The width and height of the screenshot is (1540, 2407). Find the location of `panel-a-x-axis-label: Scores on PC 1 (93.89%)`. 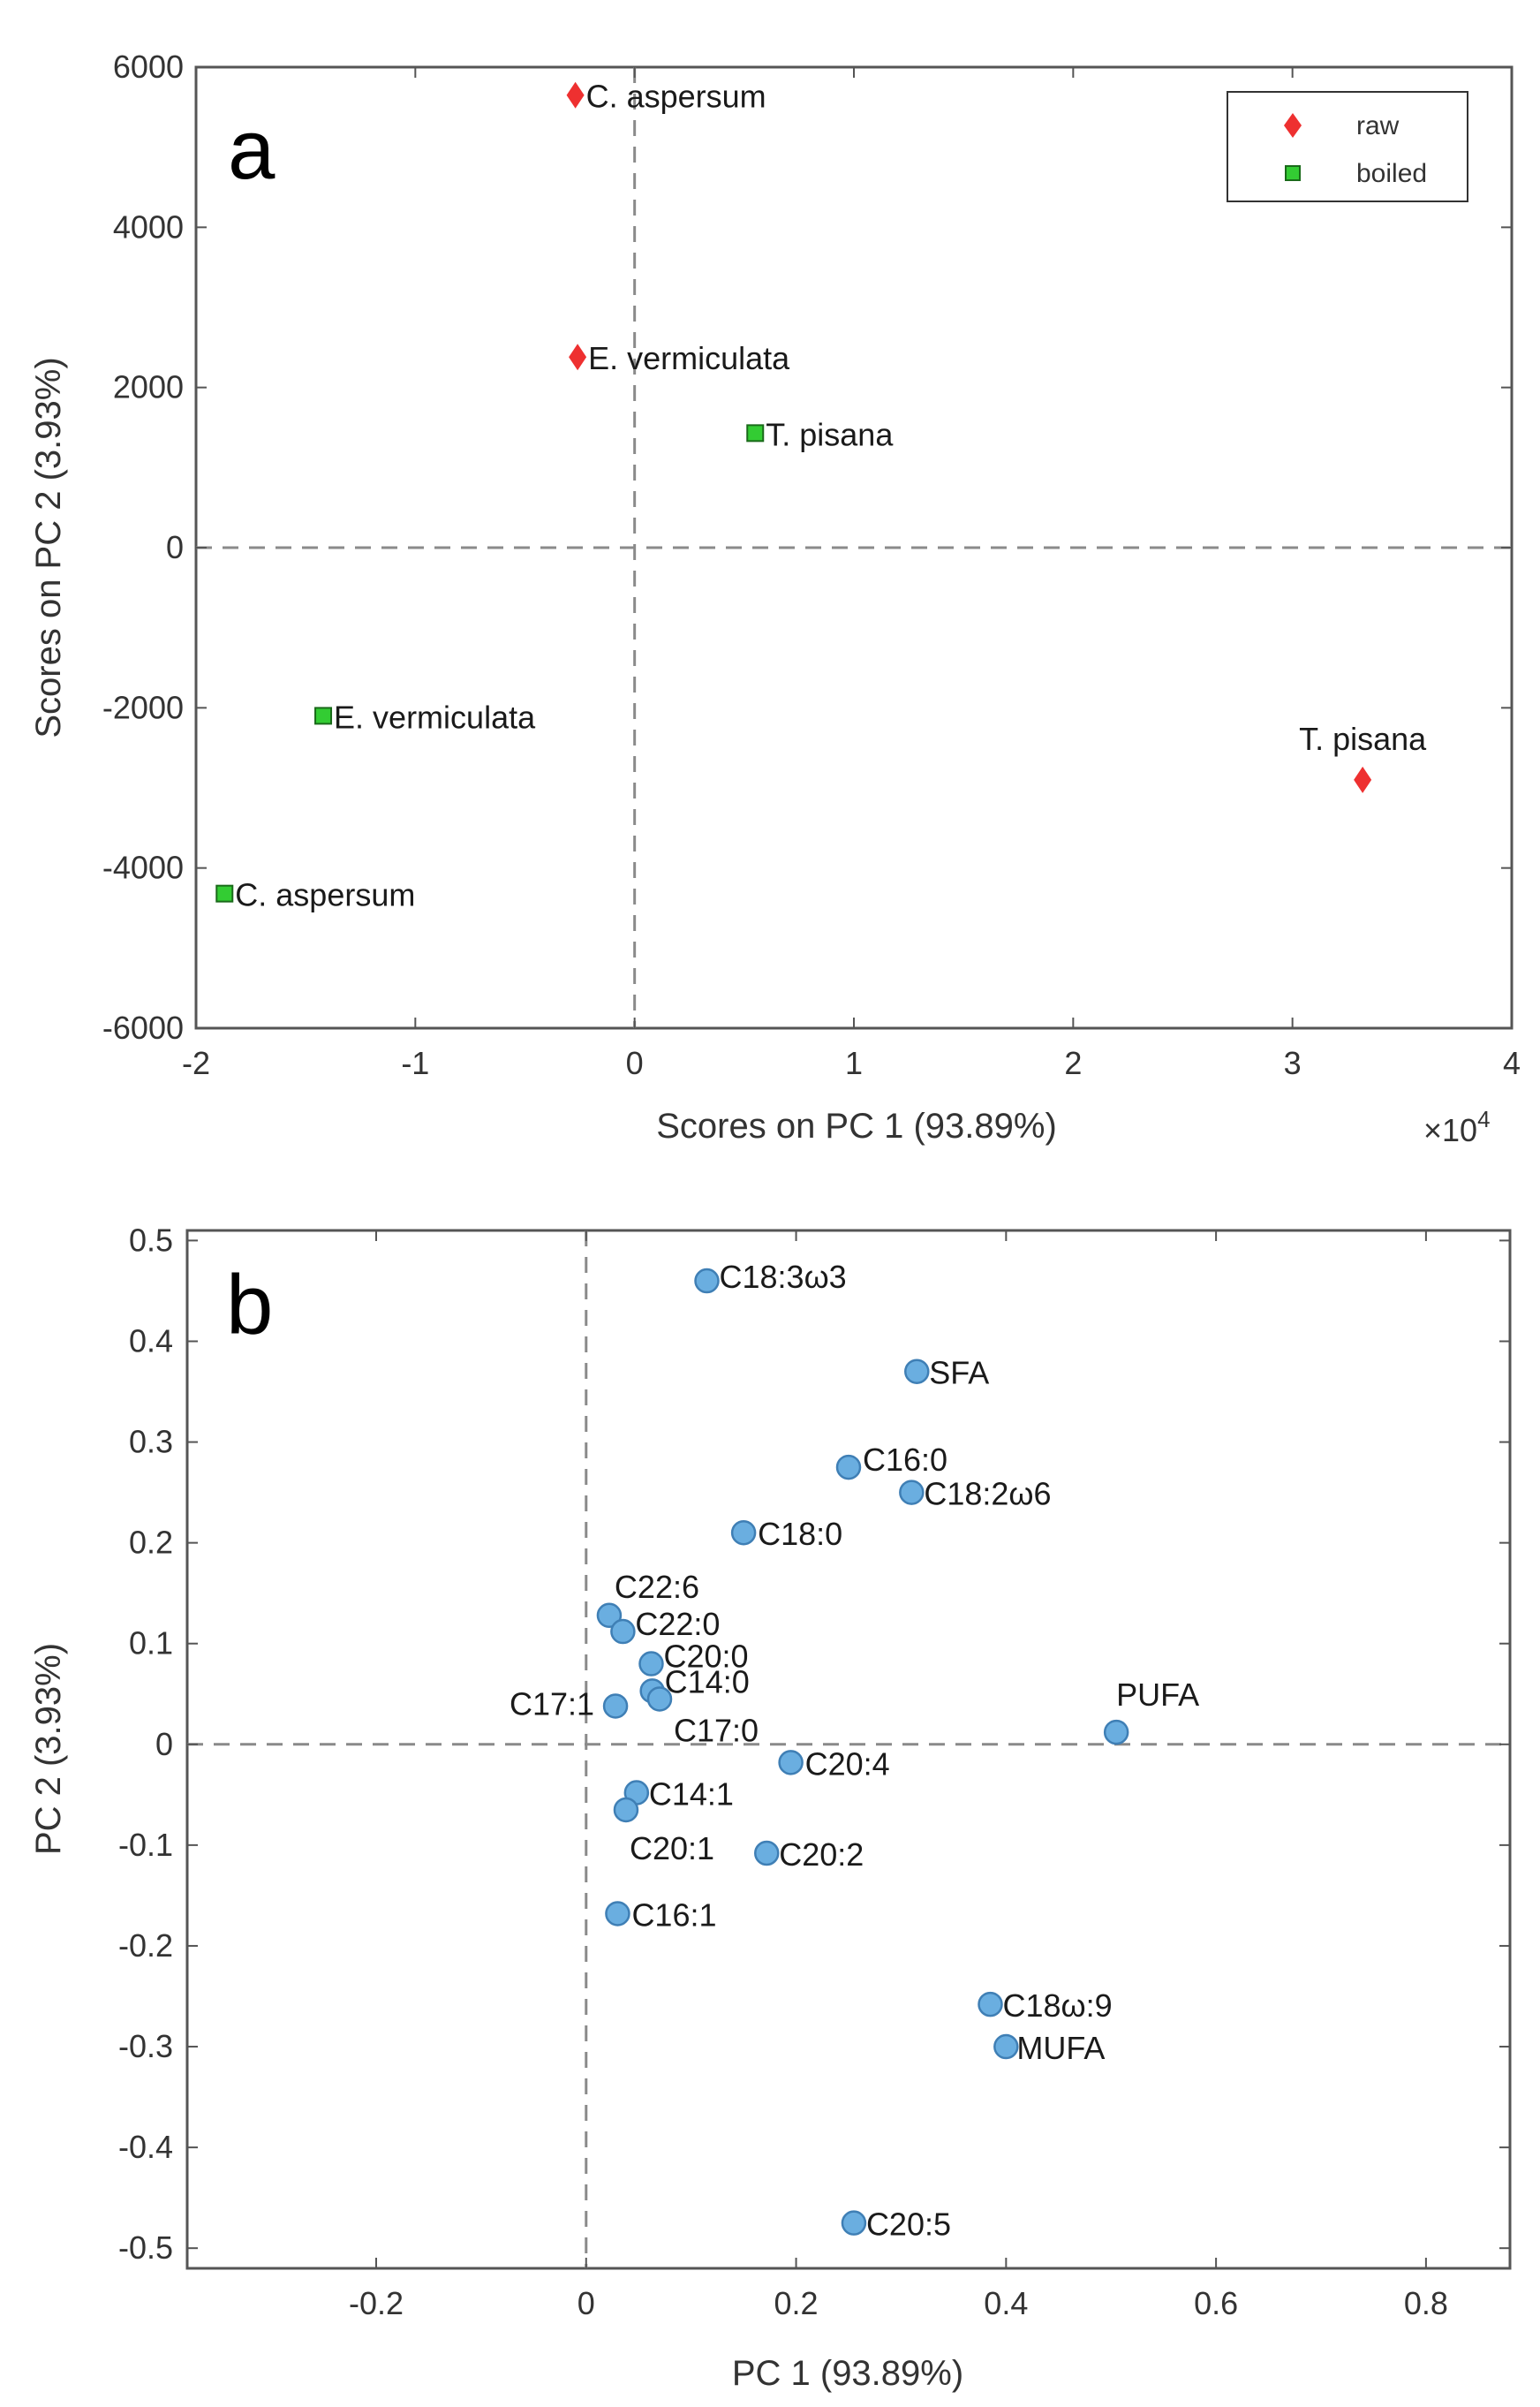

panel-a-x-axis-label: Scores on PC 1 (93.89%) is located at coordinates (856, 1126).